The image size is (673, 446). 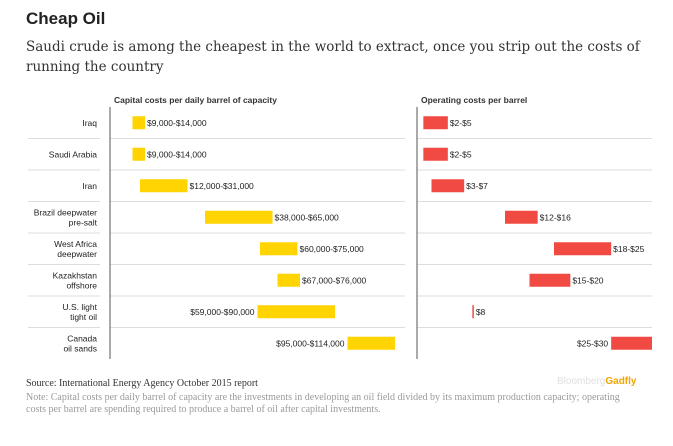 I want to click on panel-title: Operating costs per barrel, so click(x=474, y=100).